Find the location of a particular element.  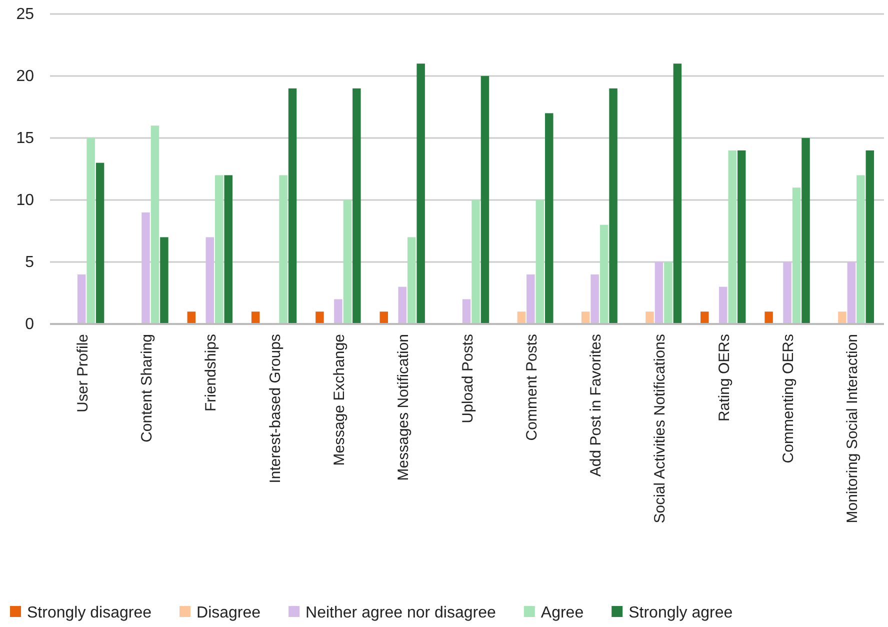

x-tick-label: Interest-based Groups is located at coordinates (275, 409).